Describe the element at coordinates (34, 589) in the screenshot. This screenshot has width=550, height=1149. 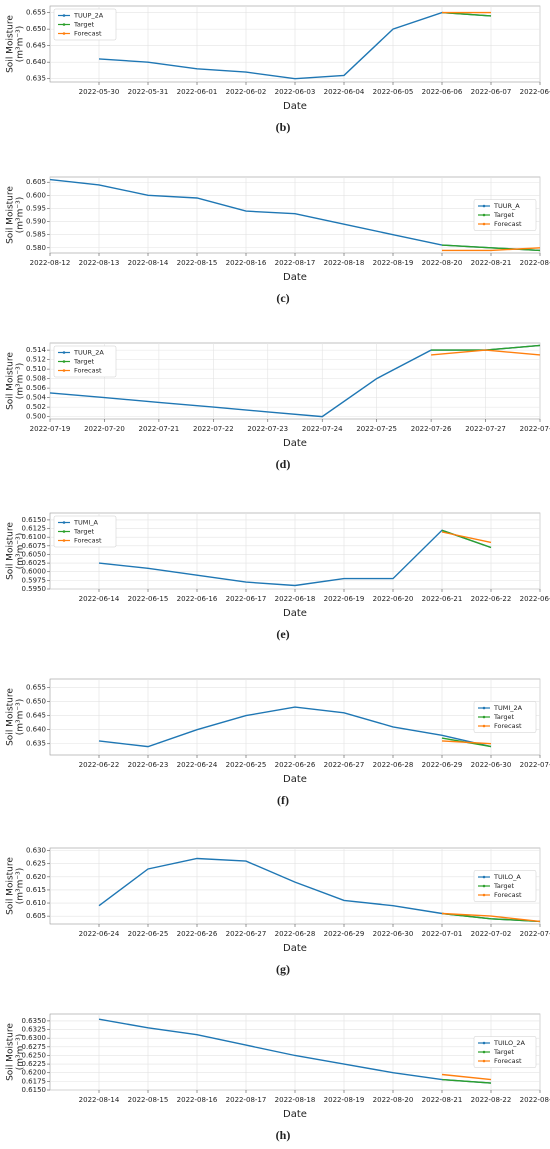
I see `y-tick-label: 0.5950` at that location.